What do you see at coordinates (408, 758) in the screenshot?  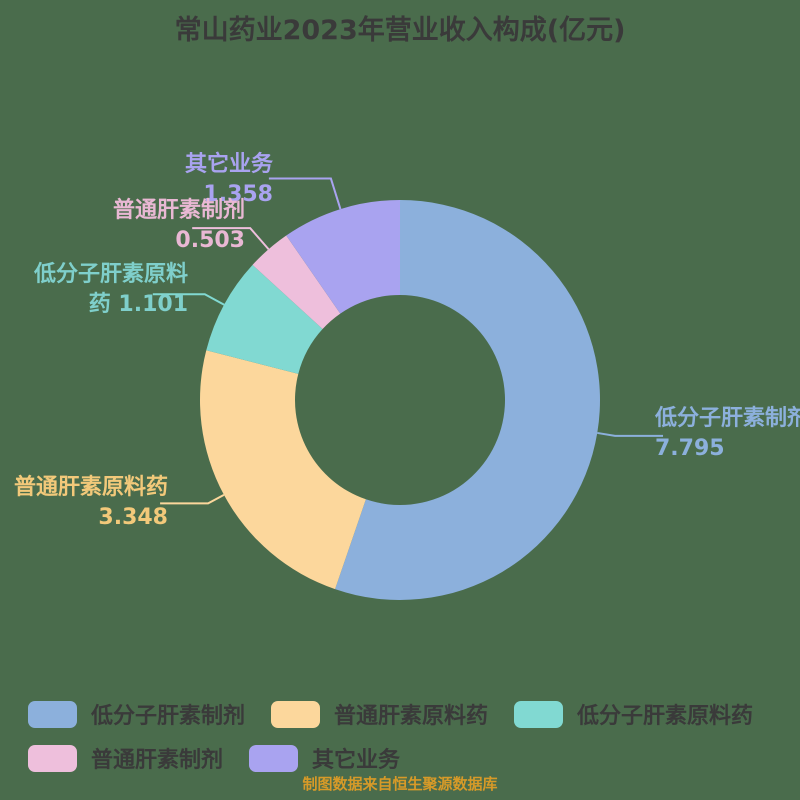 I see `legend-row-1: 普通肝素制剂 其它业务` at bounding box center [408, 758].